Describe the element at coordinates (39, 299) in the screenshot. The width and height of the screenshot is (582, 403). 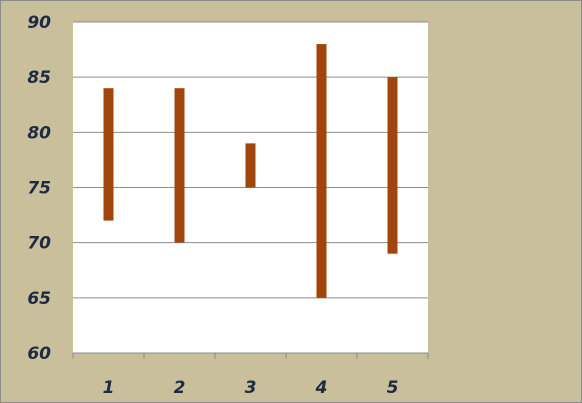
I see `y-tick-label-65: 65` at that location.